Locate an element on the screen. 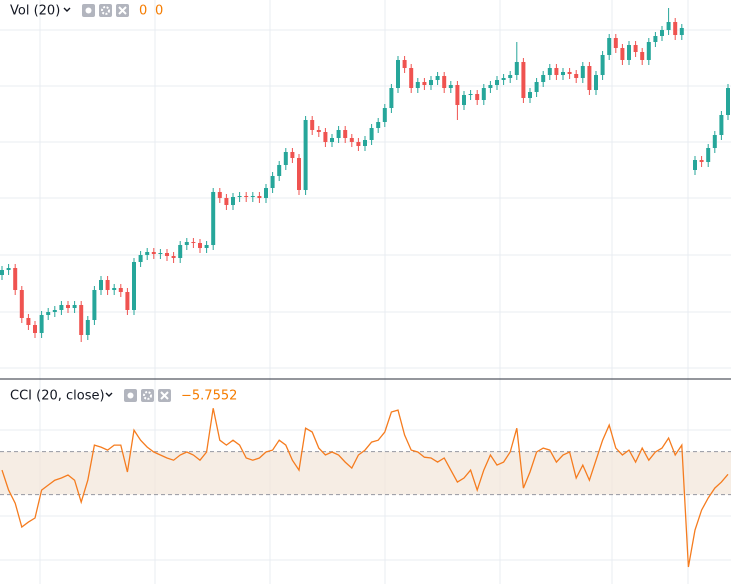 This screenshot has height=584, width=731. cci-legend: CCI (20, close) −5.7552 is located at coordinates (123, 396).